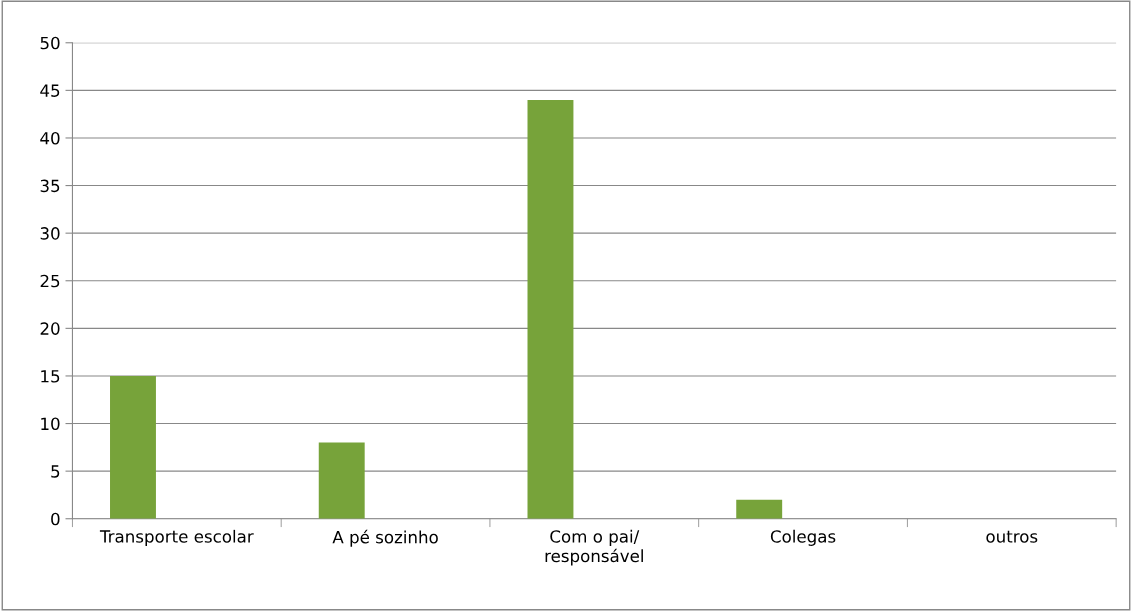  Describe the element at coordinates (50, 424) in the screenshot. I see `y-tick-label: 10` at that location.